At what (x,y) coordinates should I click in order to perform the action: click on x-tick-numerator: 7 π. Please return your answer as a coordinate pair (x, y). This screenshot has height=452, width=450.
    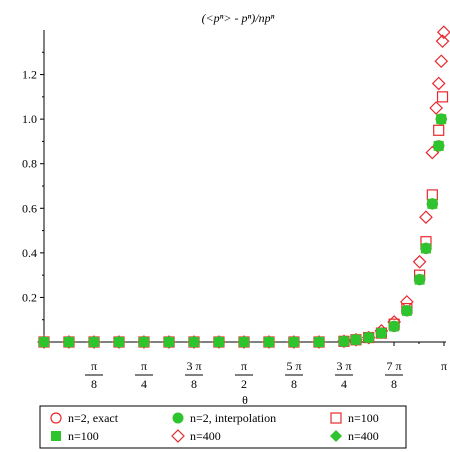
    Looking at the image, I should click on (393, 366).